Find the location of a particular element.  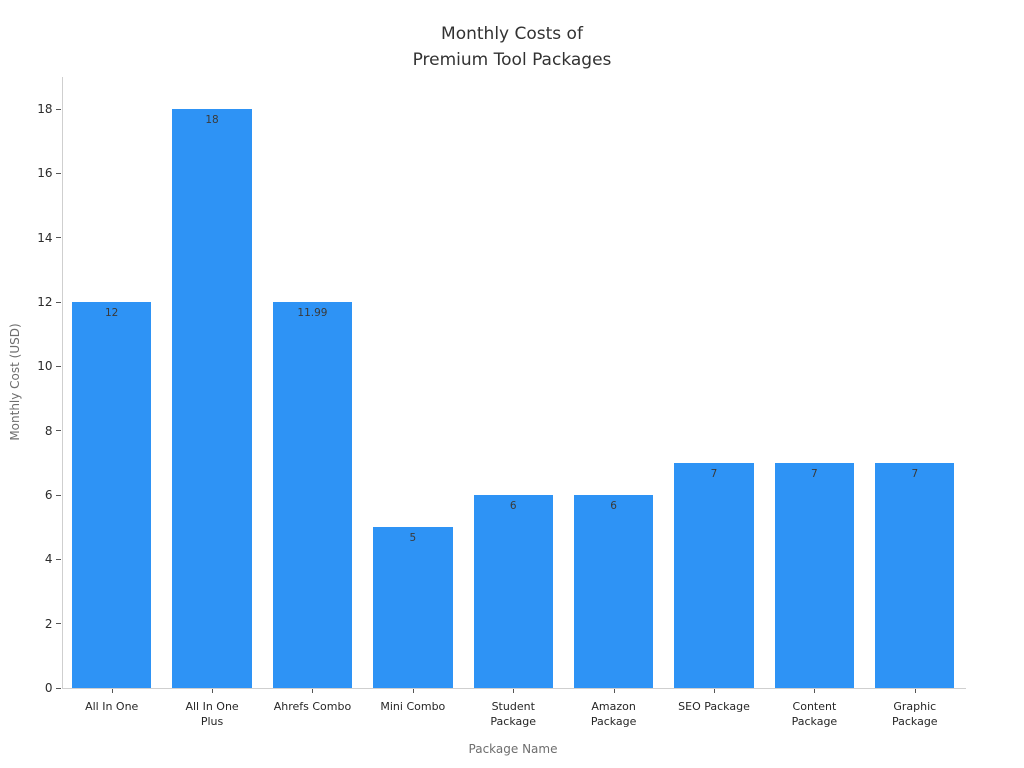

y-tick-label: 18 is located at coordinates (45, 109).